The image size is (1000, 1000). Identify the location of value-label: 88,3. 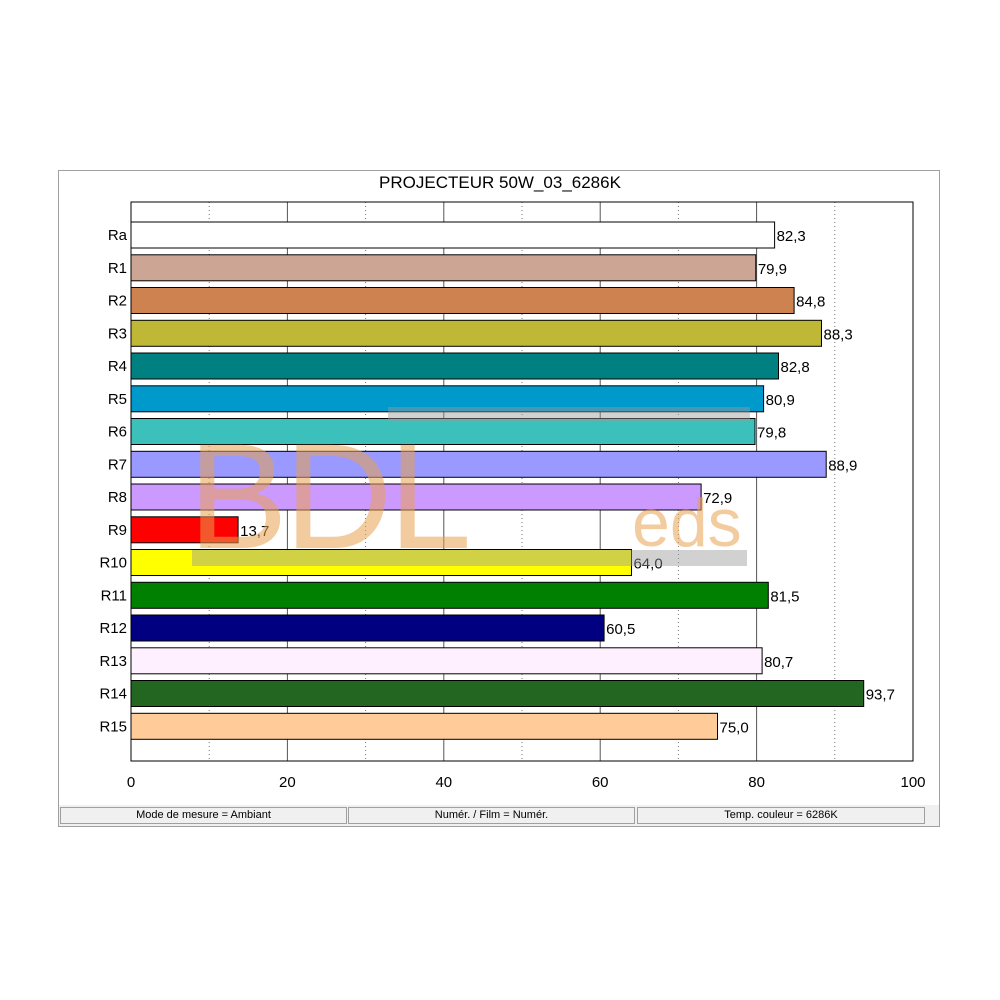
(838, 334).